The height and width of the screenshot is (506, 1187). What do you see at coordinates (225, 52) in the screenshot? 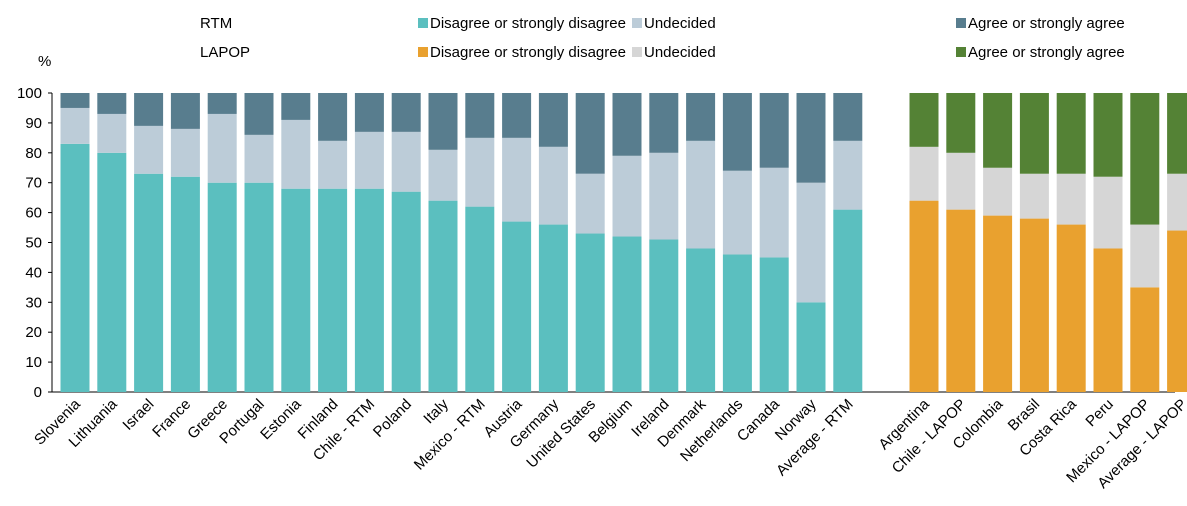
I see `legend-group-label: LAPOP` at bounding box center [225, 52].